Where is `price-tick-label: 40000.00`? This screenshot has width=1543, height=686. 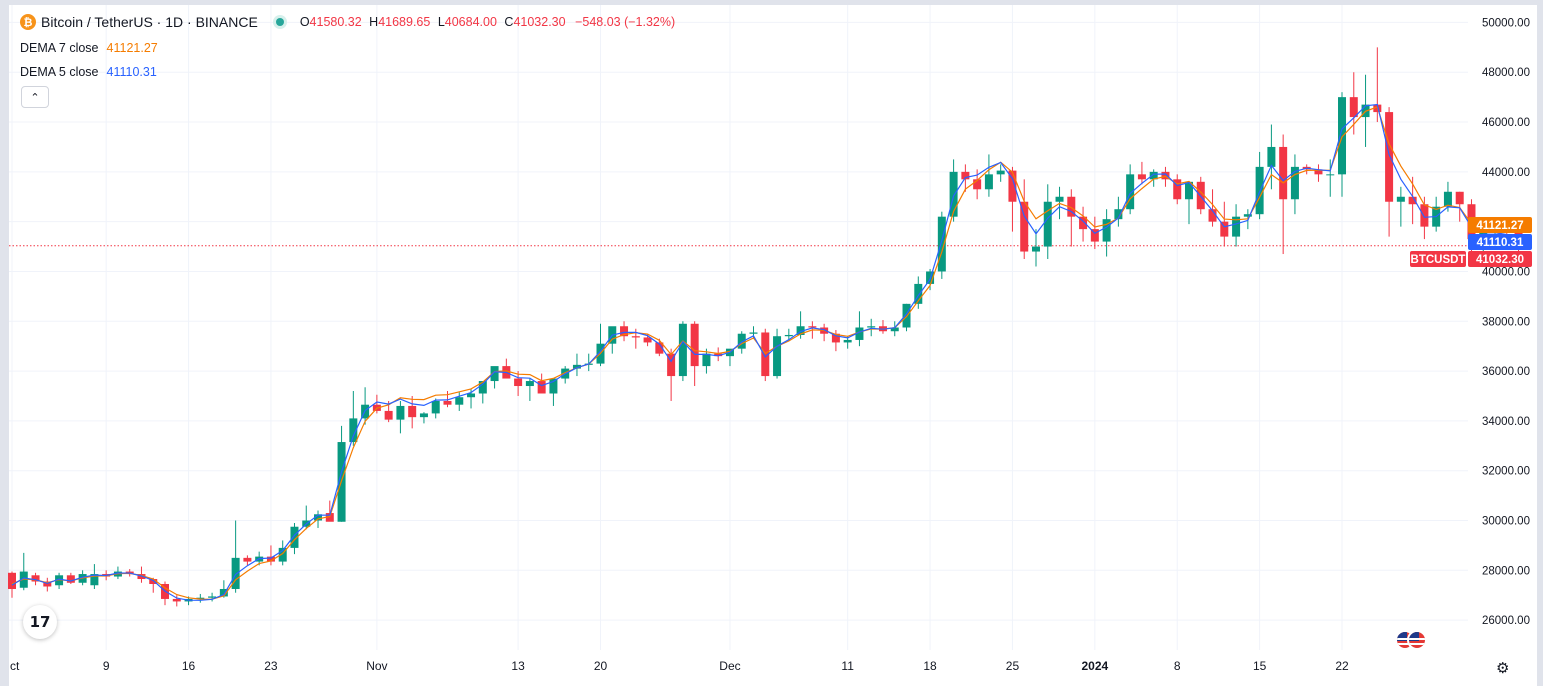 price-tick-label: 40000.00 is located at coordinates (1506, 272).